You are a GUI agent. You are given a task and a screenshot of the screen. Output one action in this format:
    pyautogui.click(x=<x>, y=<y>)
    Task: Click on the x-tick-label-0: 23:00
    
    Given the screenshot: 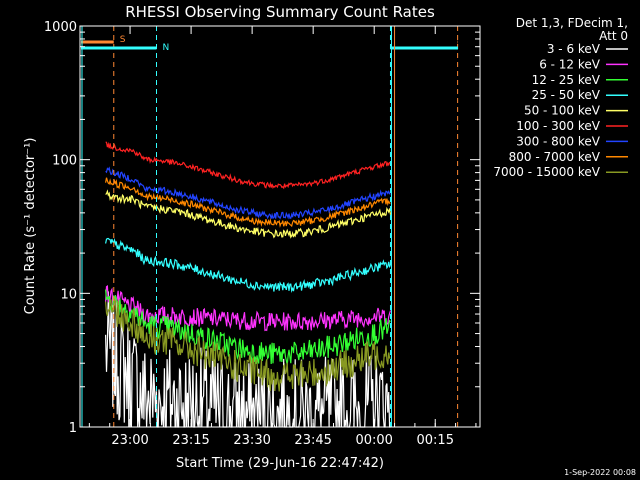 What is the action you would take?
    pyautogui.click(x=129, y=440)
    